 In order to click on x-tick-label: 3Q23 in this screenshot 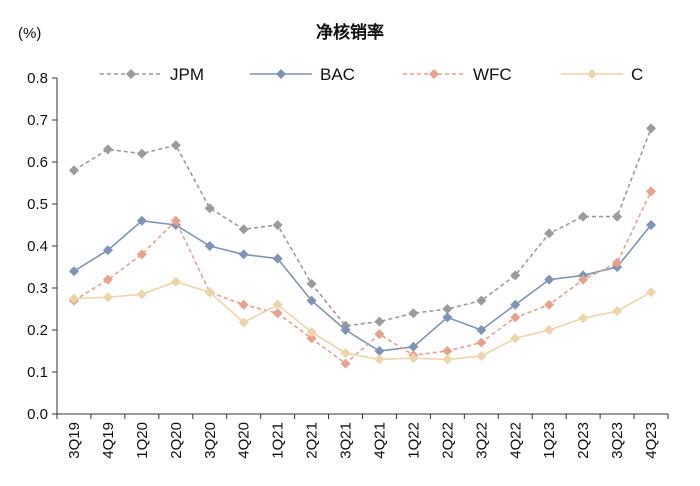, I will do `click(617, 440)`.